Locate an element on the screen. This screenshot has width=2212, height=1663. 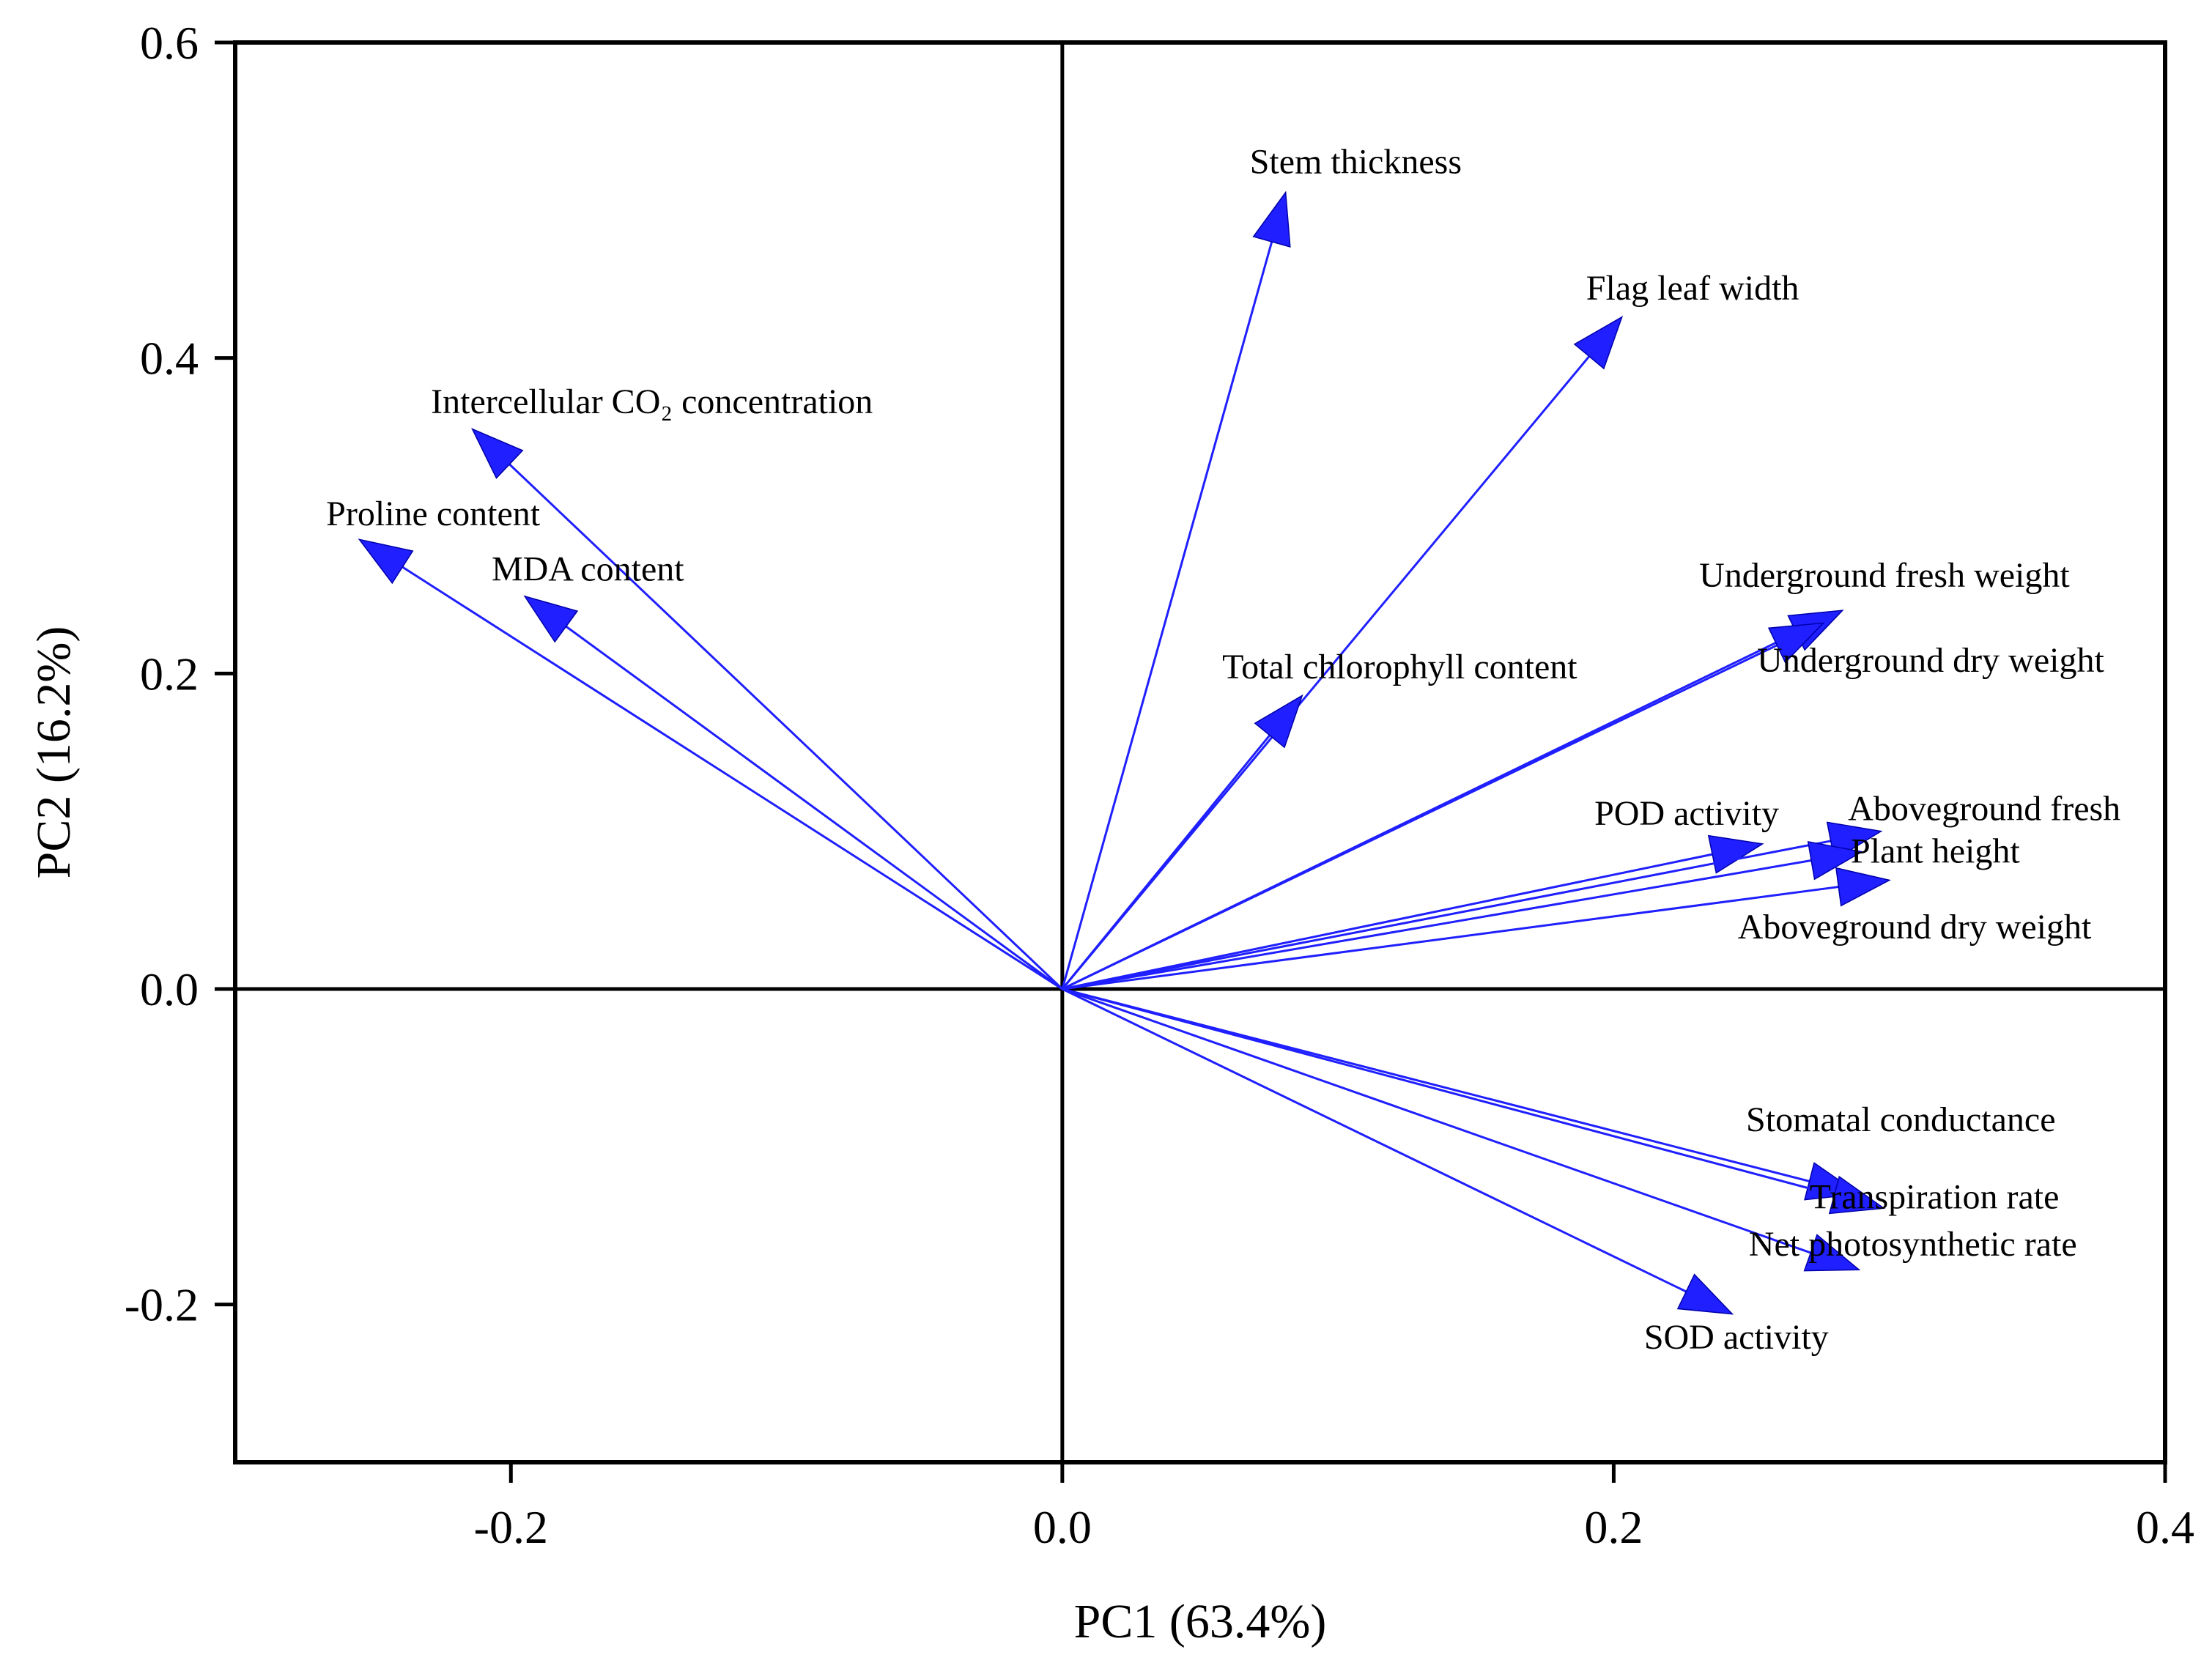
loading-label: SOD activity is located at coordinates (1736, 1337).